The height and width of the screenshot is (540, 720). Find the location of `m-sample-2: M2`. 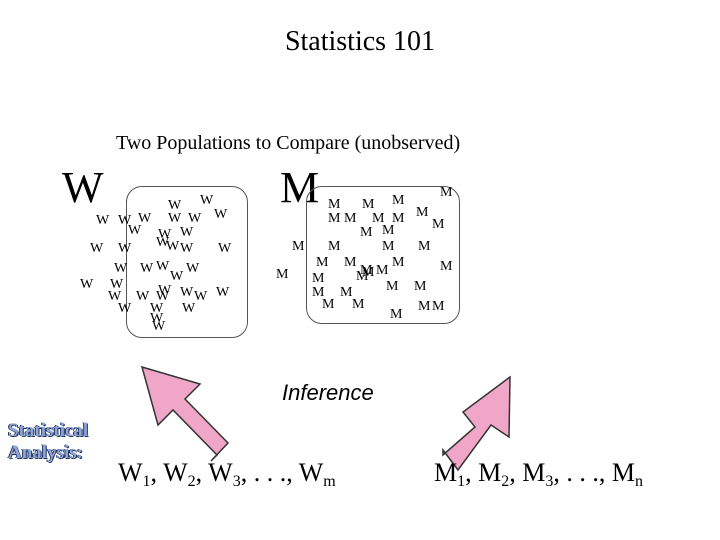

m-sample-2: M2 is located at coordinates (494, 474).